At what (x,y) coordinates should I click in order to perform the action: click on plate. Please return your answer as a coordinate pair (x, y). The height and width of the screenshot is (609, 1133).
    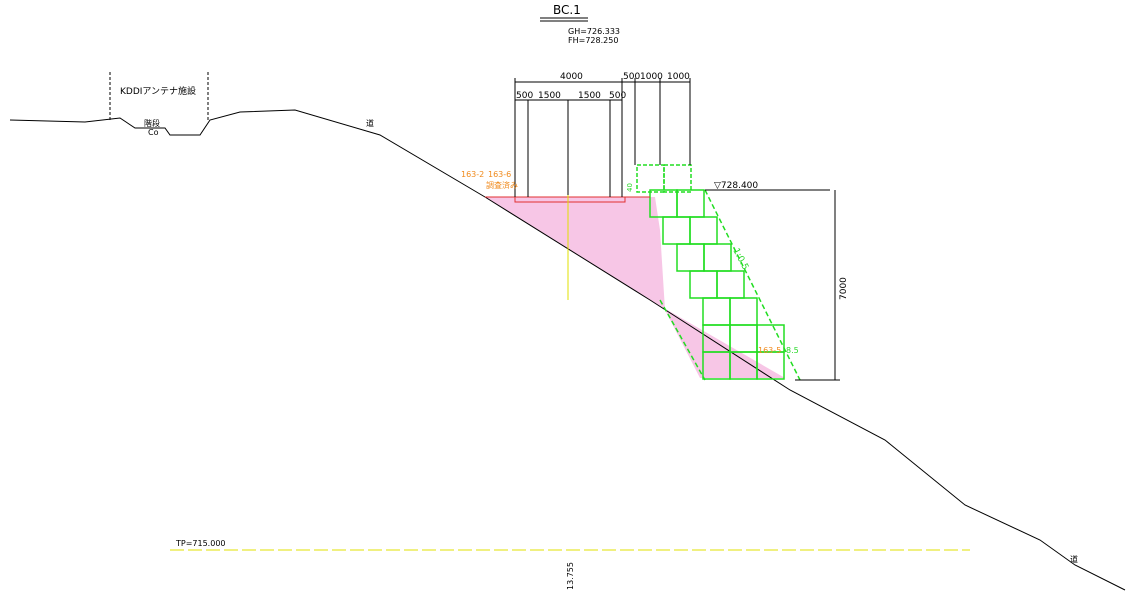
    Looking at the image, I should click on (570, 199).